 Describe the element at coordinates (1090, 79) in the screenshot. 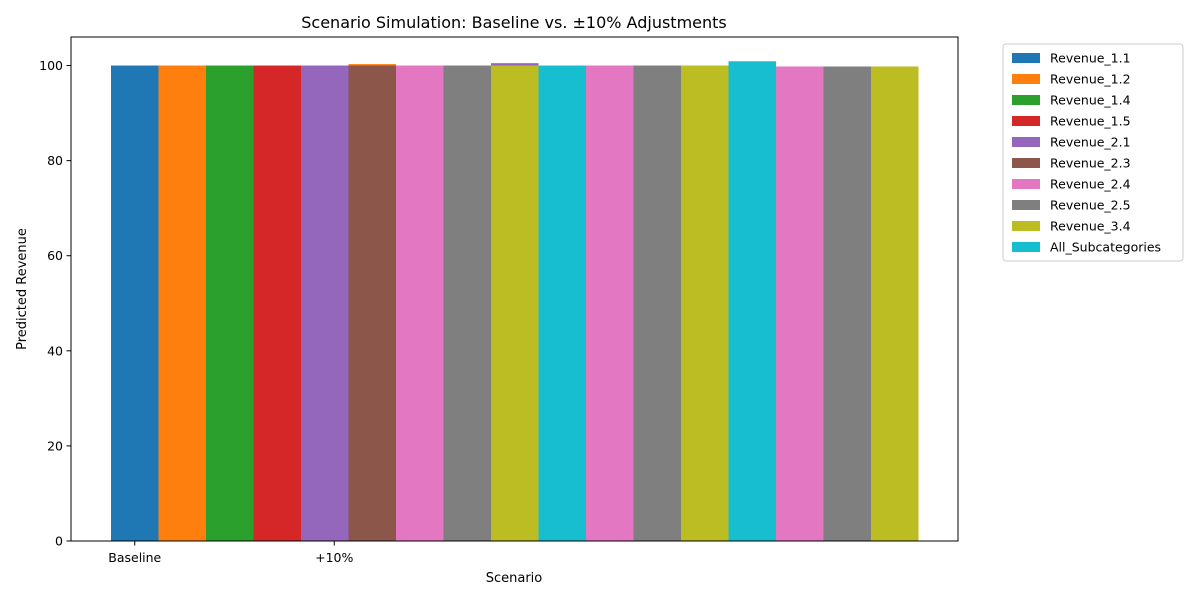

I see `legend-label: Revenue_1.2` at that location.